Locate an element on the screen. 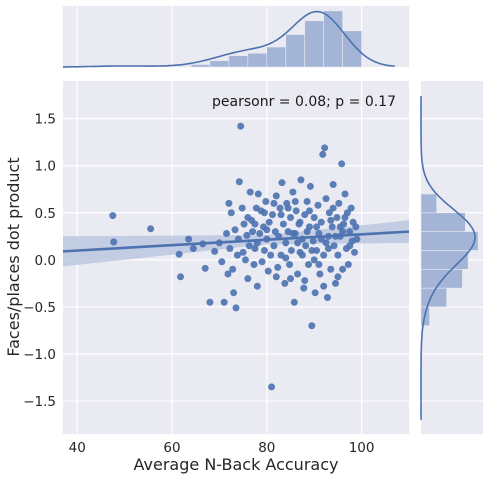  x-tick-label: 100 is located at coordinates (362, 448).